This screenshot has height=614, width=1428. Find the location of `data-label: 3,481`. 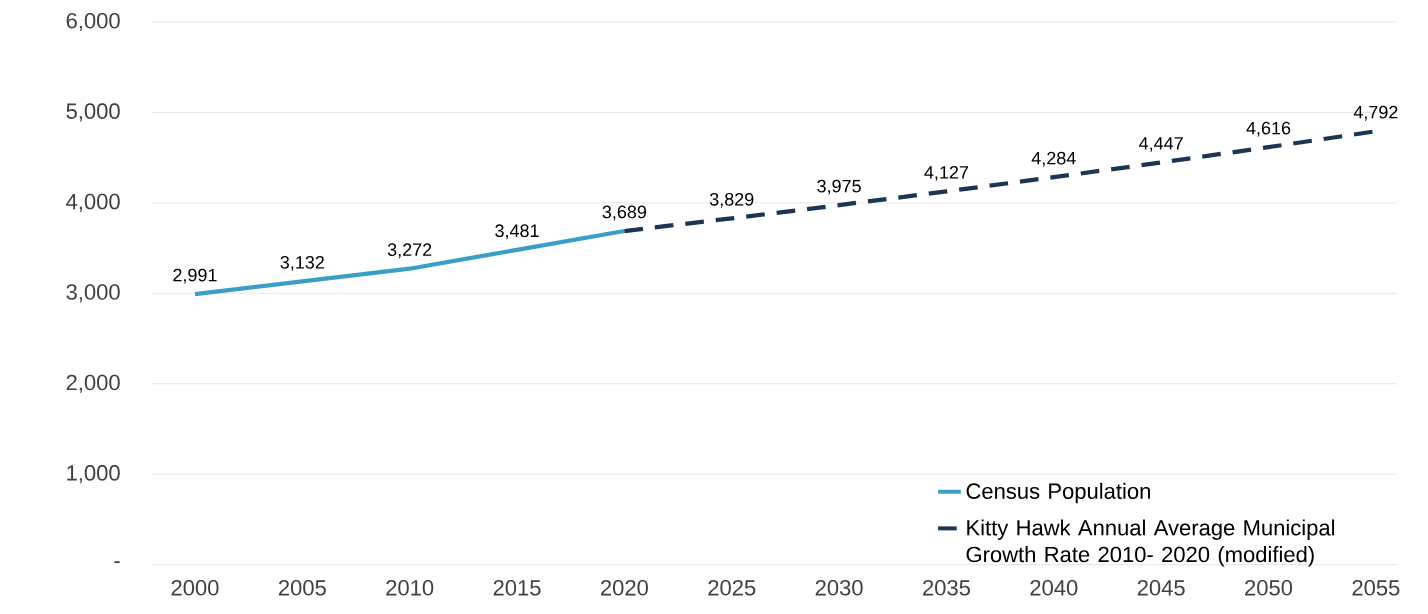

data-label: 3,481 is located at coordinates (517, 232).